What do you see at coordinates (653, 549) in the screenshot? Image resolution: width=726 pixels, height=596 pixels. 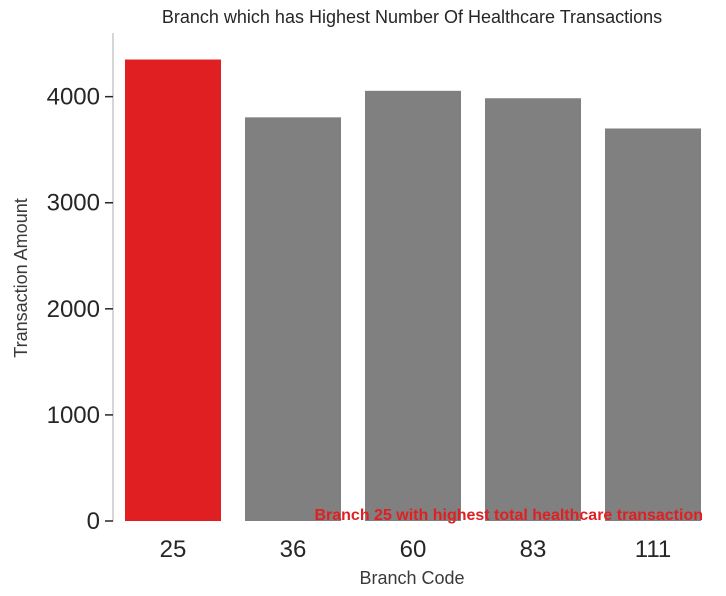 I see `x-tick-label: 111` at bounding box center [653, 549].